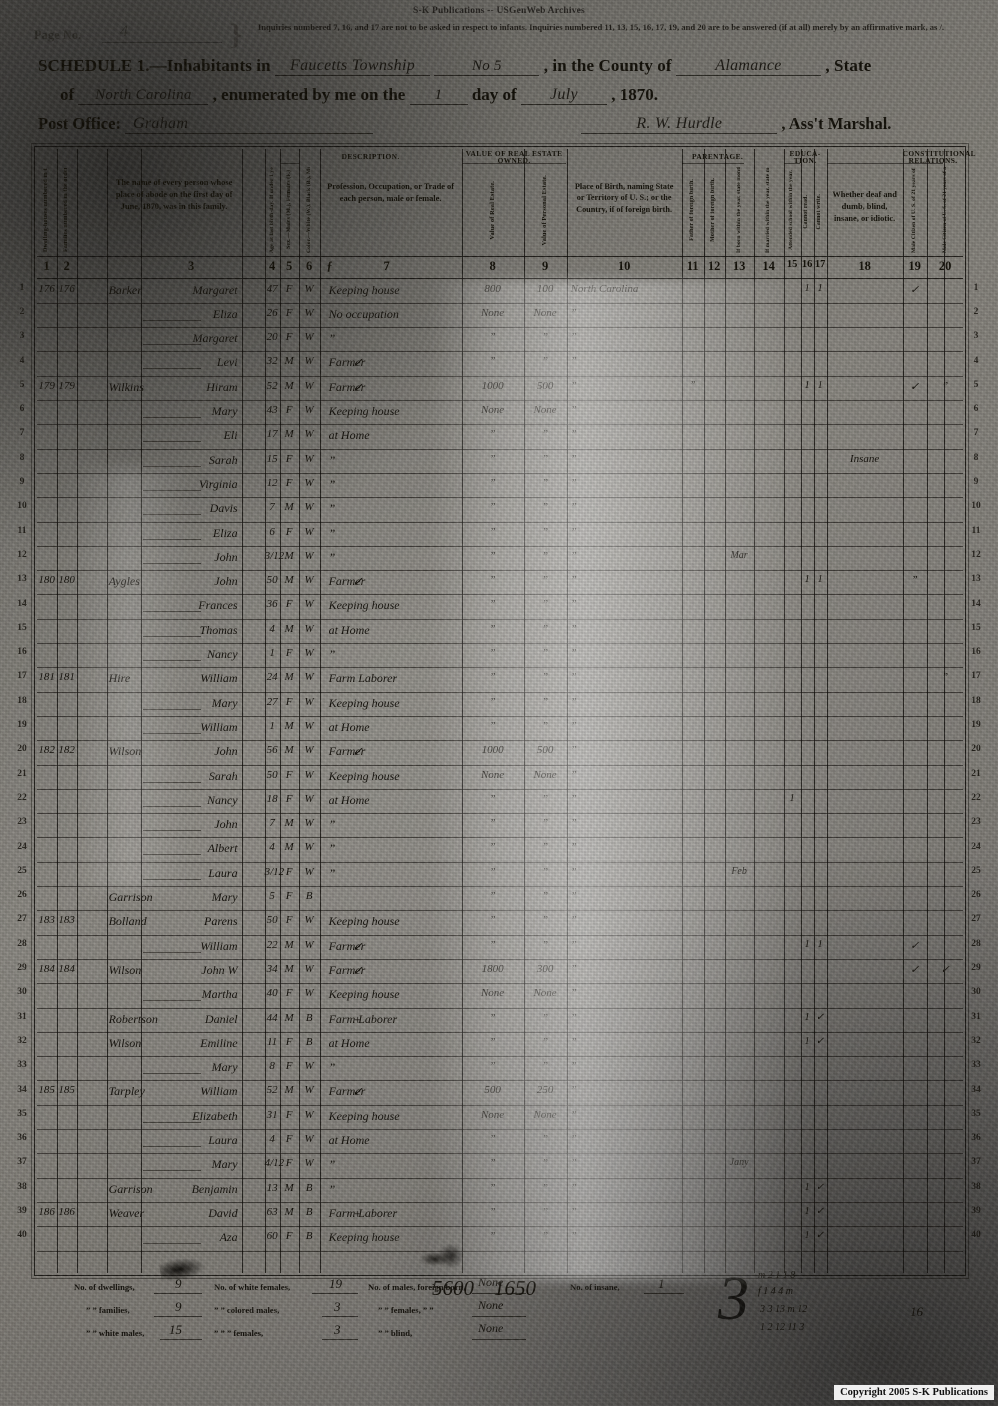 This screenshot has height=1406, width=998. What do you see at coordinates (545, 993) in the screenshot?
I see `cell-personal: None` at bounding box center [545, 993].